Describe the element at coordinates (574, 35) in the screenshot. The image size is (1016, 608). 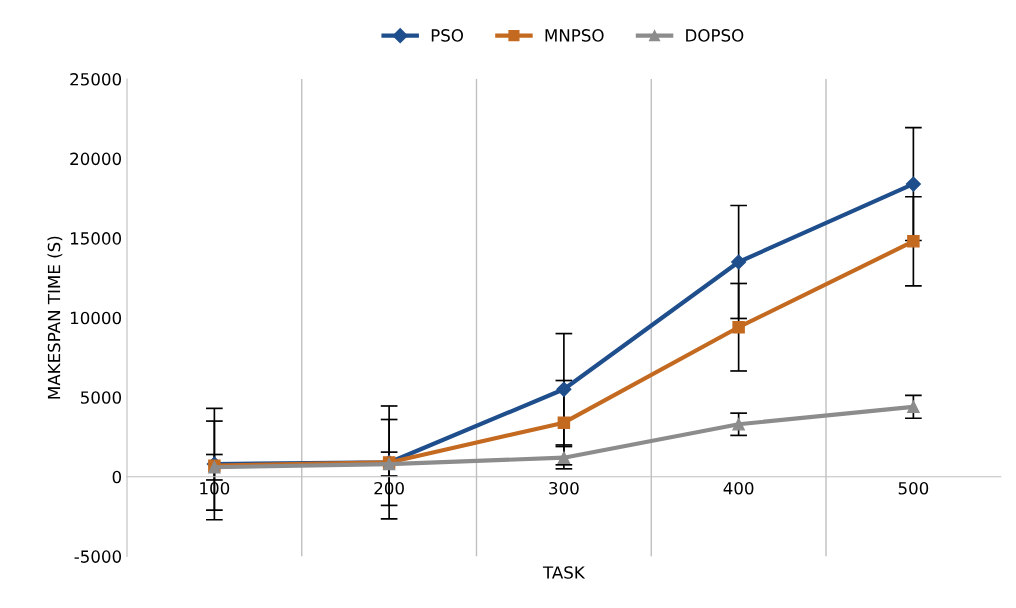
I see `legend-label: MNPSO` at that location.